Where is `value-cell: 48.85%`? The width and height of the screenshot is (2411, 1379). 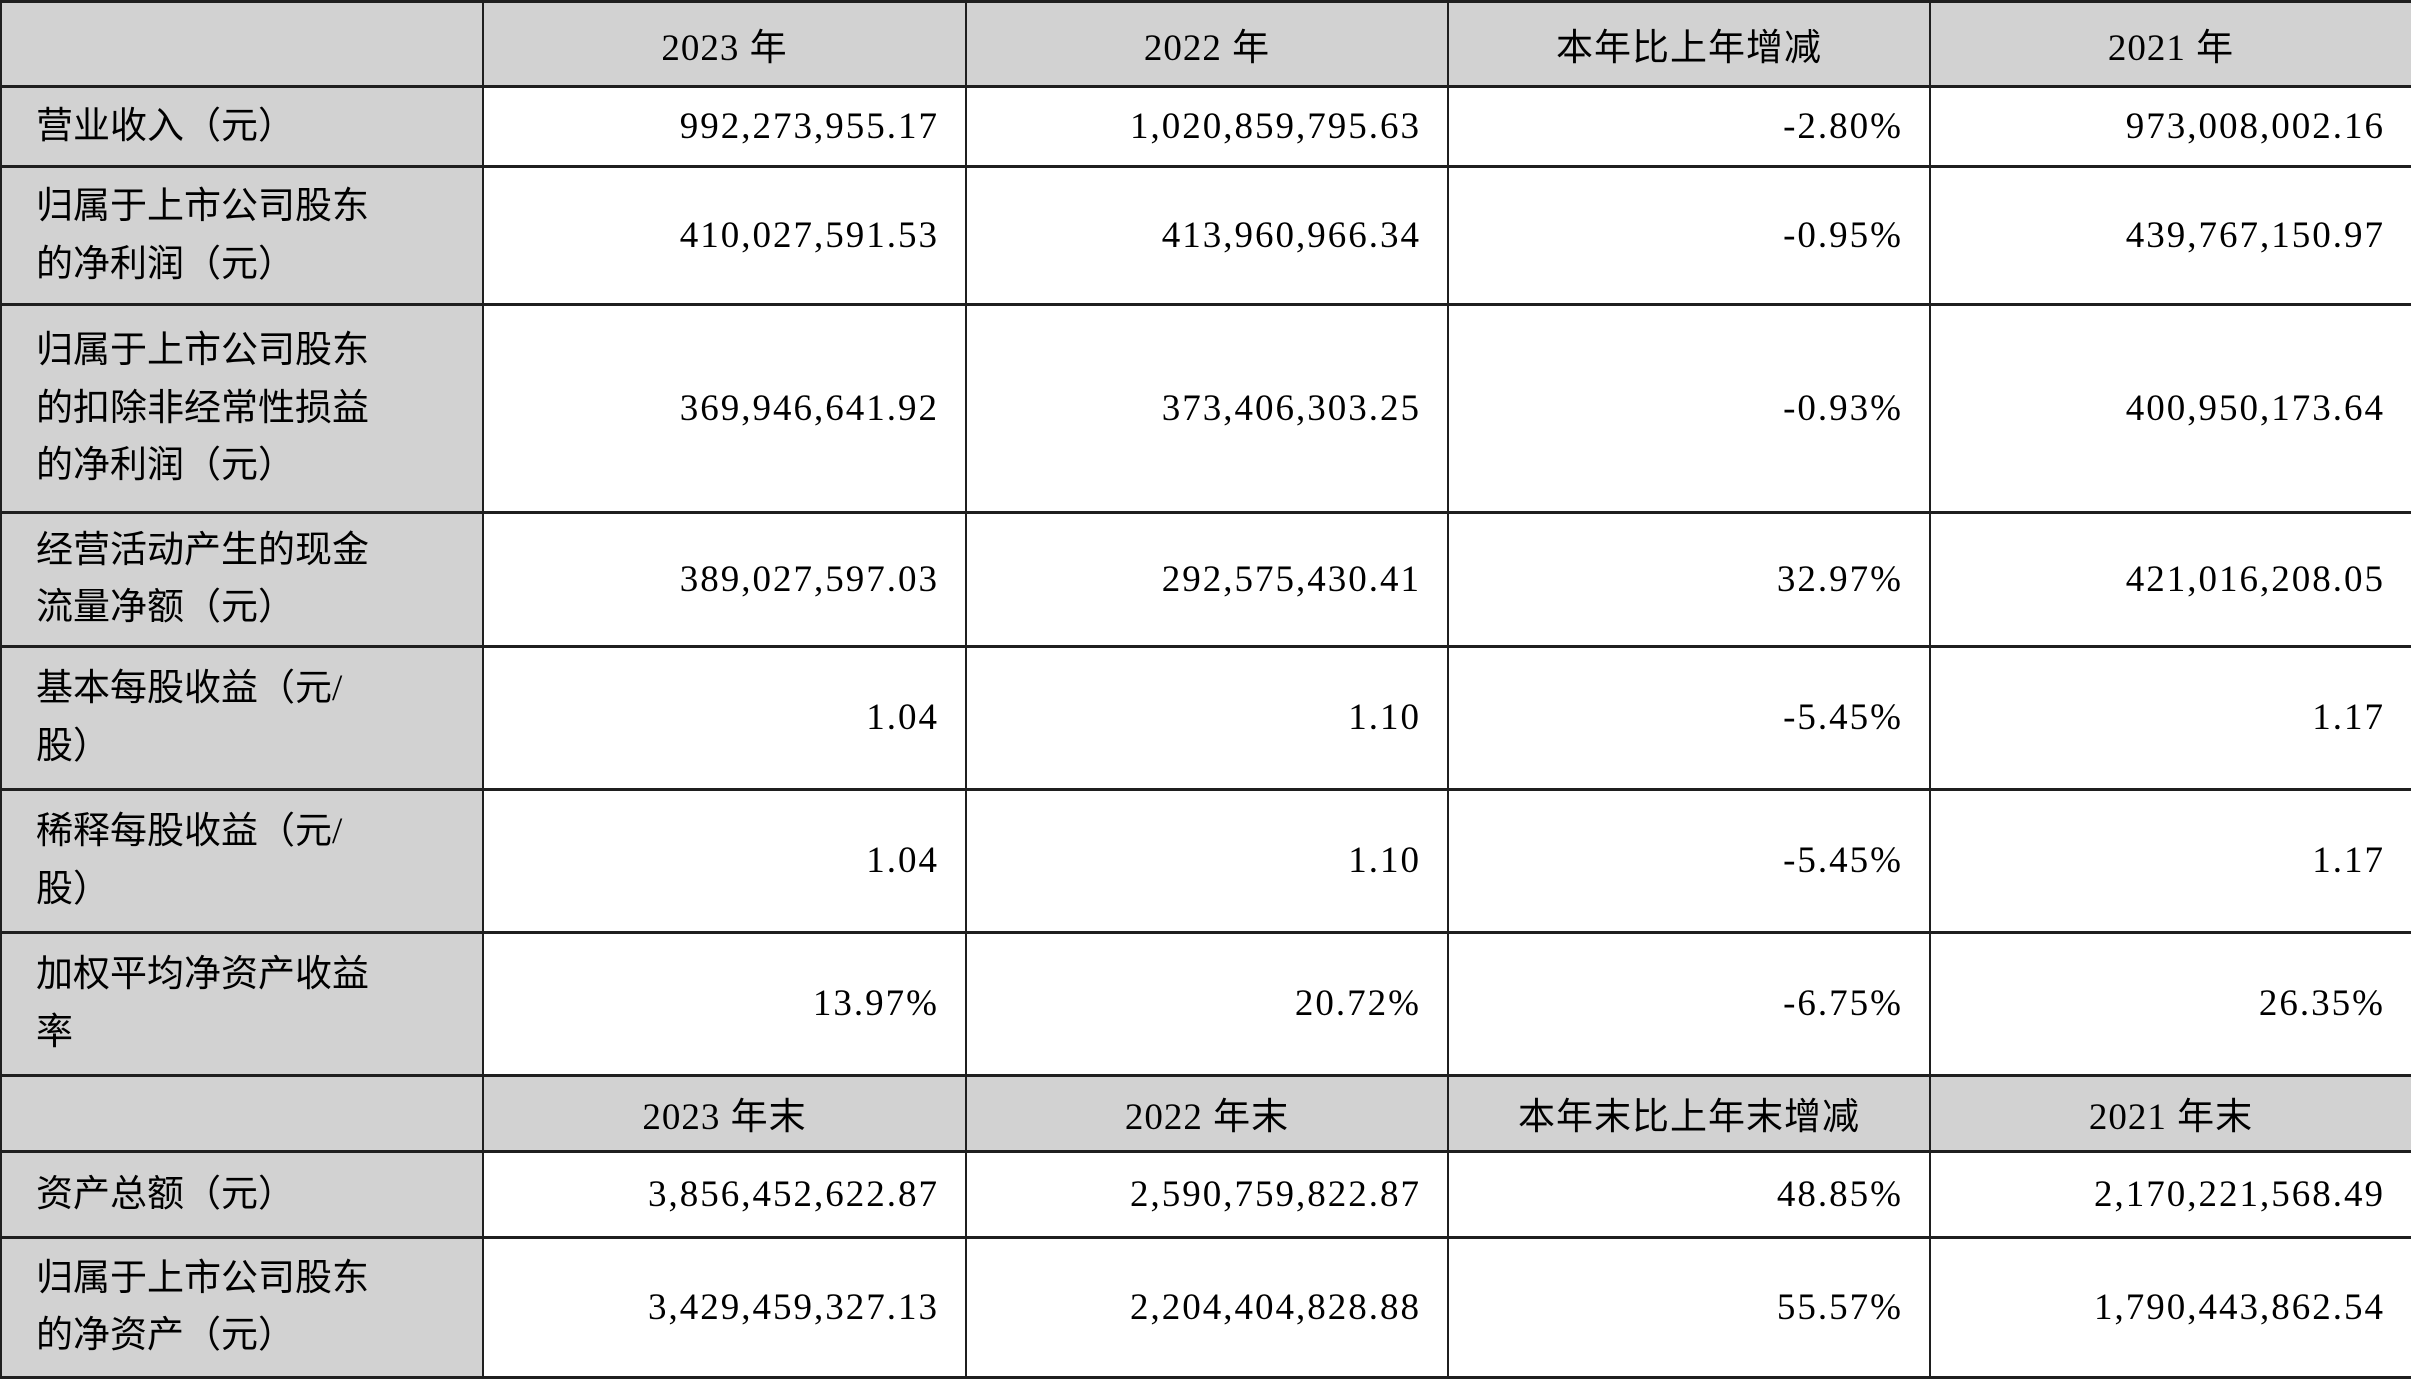 value-cell: 48.85% is located at coordinates (1689, 1194).